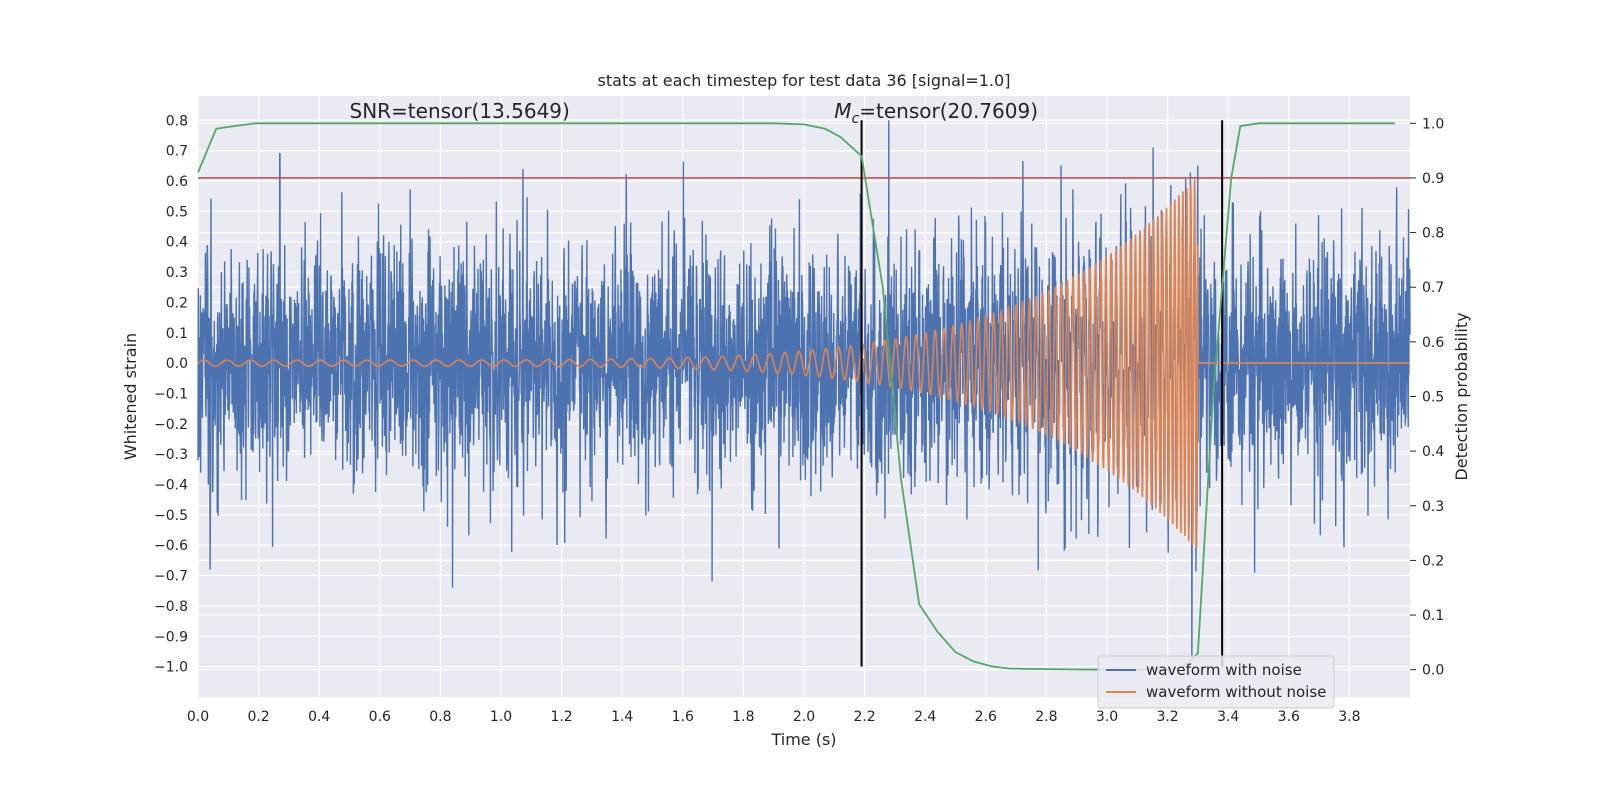 This screenshot has width=1600, height=800. Describe the element at coordinates (177, 303) in the screenshot. I see `y-tick-label: 0.2` at that location.